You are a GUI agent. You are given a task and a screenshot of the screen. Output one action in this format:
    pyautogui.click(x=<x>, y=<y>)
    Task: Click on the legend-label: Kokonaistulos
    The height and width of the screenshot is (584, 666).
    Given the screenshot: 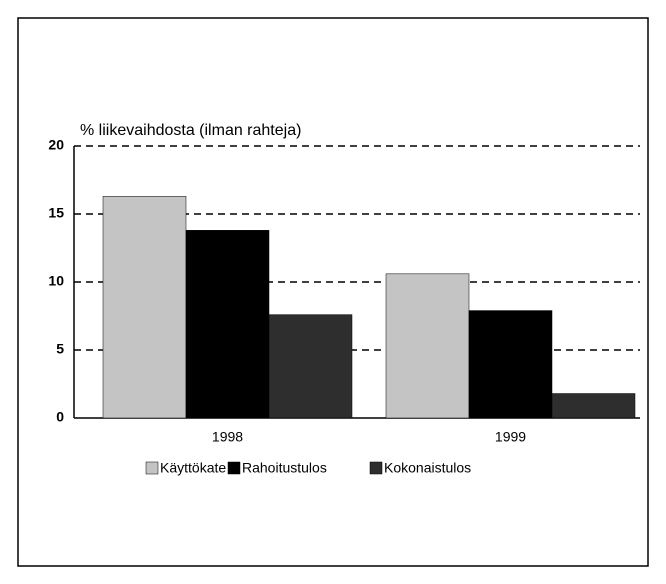 What is the action you would take?
    pyautogui.click(x=427, y=468)
    